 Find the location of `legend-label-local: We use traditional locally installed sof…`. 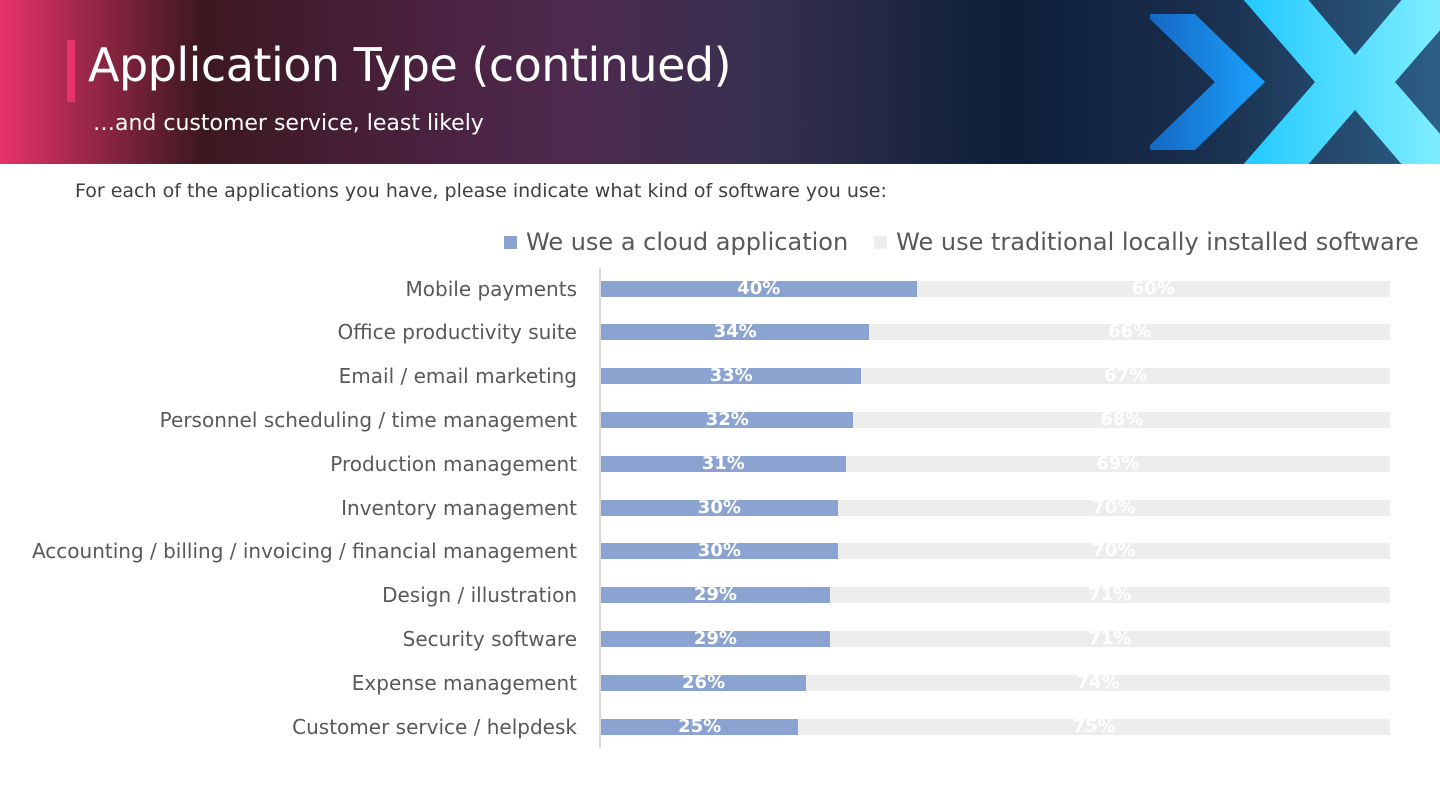

legend-label-local: We use traditional locally installed sof… is located at coordinates (1157, 242).